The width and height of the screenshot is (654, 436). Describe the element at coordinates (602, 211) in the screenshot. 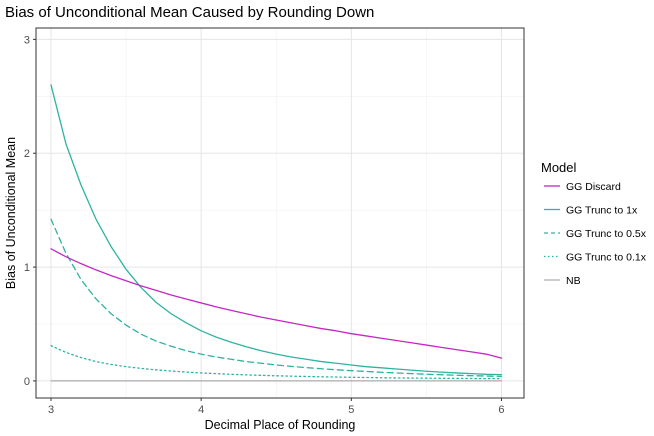

I see `legend-label: GG Trunc to 1x` at that location.